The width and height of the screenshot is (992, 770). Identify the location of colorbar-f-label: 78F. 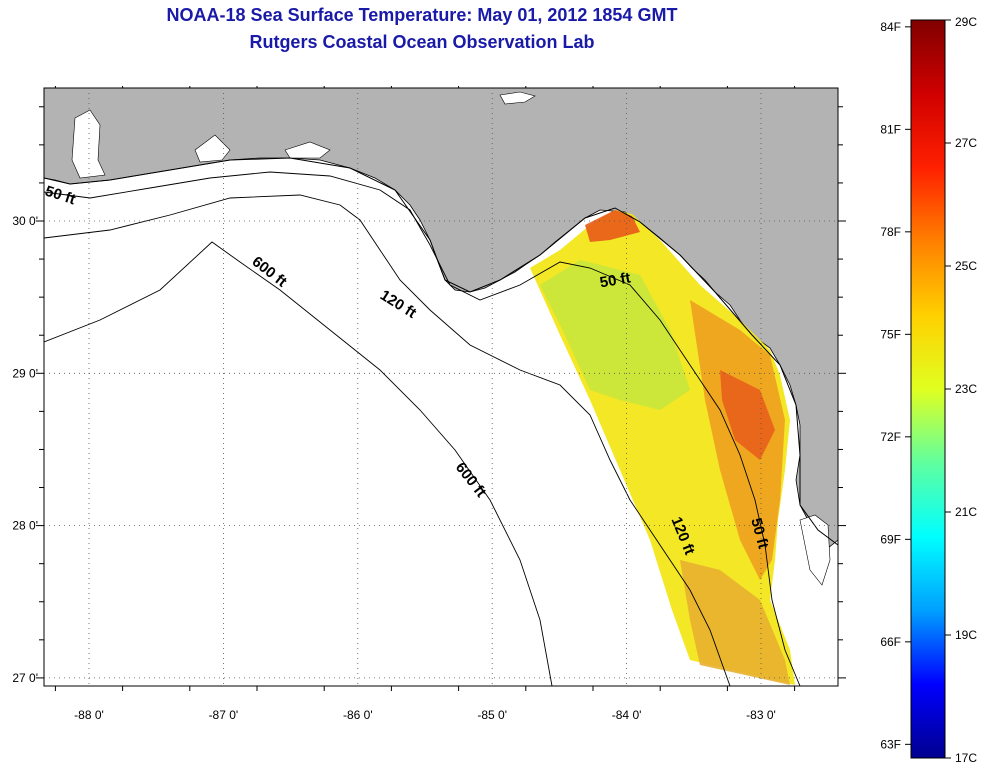
(890, 232).